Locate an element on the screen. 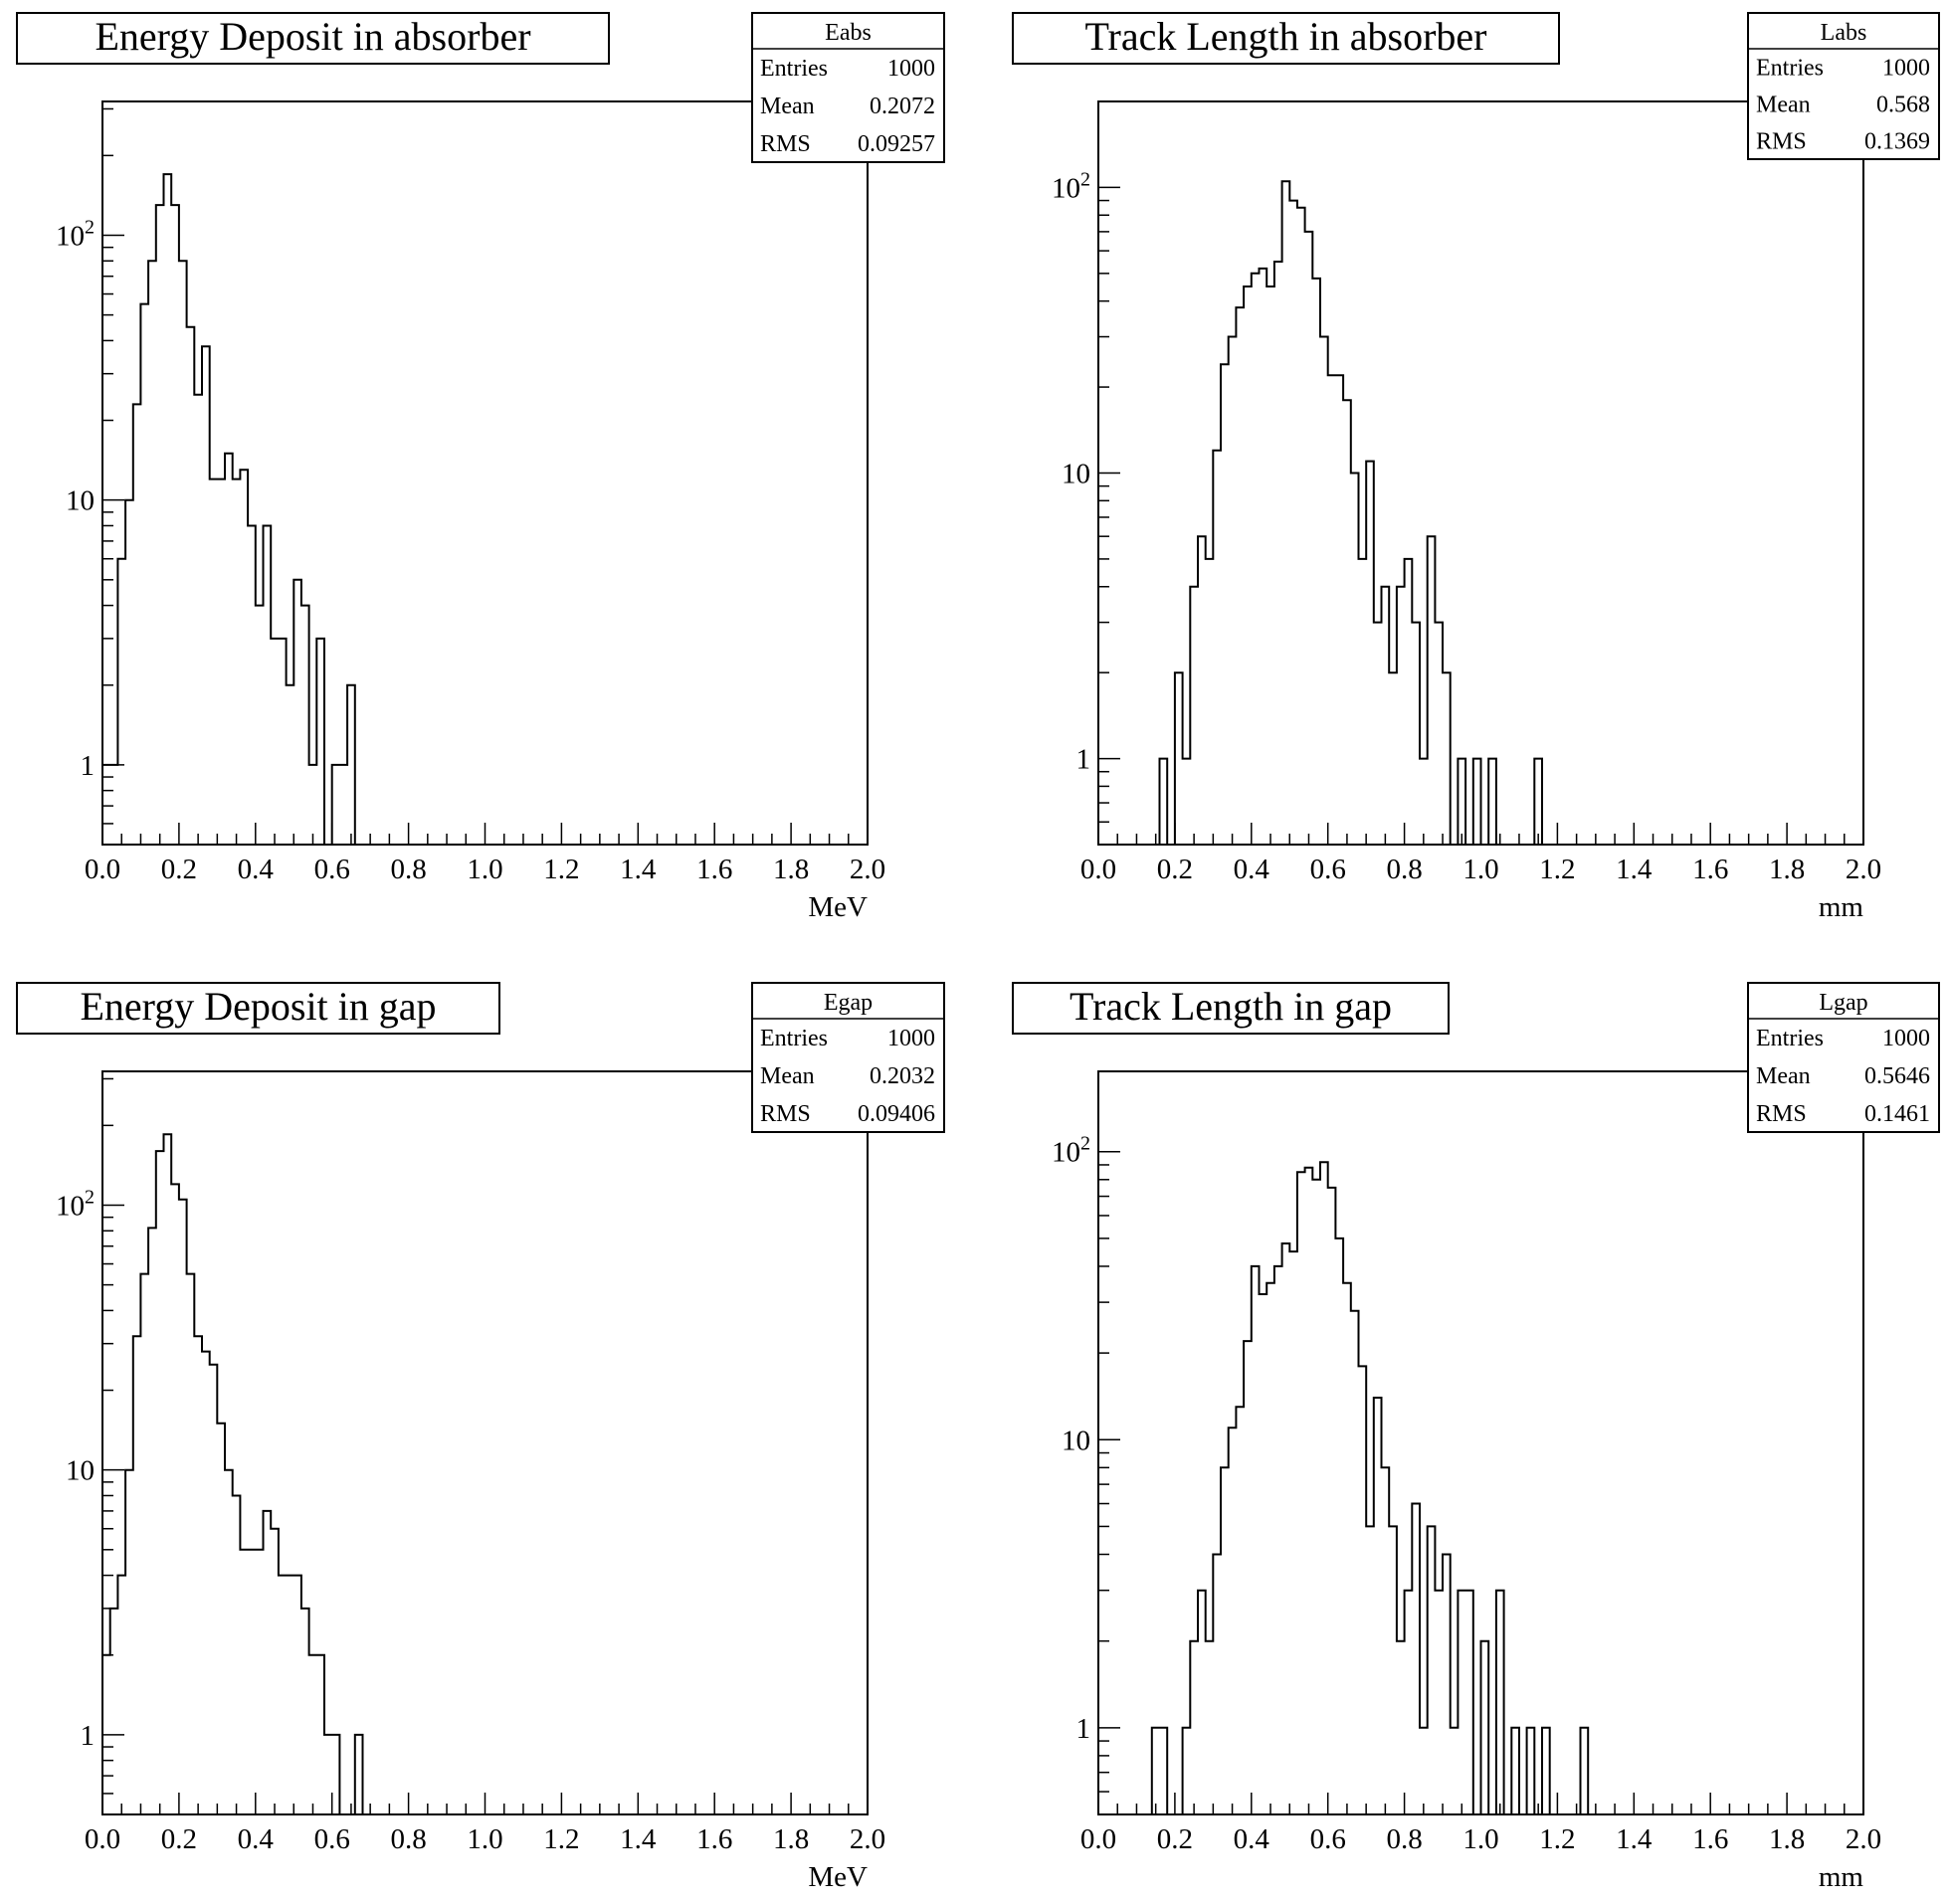 The width and height of the screenshot is (1948, 1904). y-tick-label: 1 is located at coordinates (88, 766).